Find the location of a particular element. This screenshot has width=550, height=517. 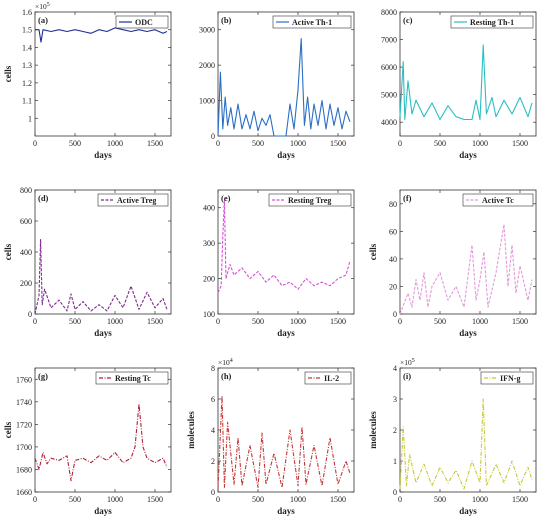

legend-label: Active Tc is located at coordinates (498, 200).